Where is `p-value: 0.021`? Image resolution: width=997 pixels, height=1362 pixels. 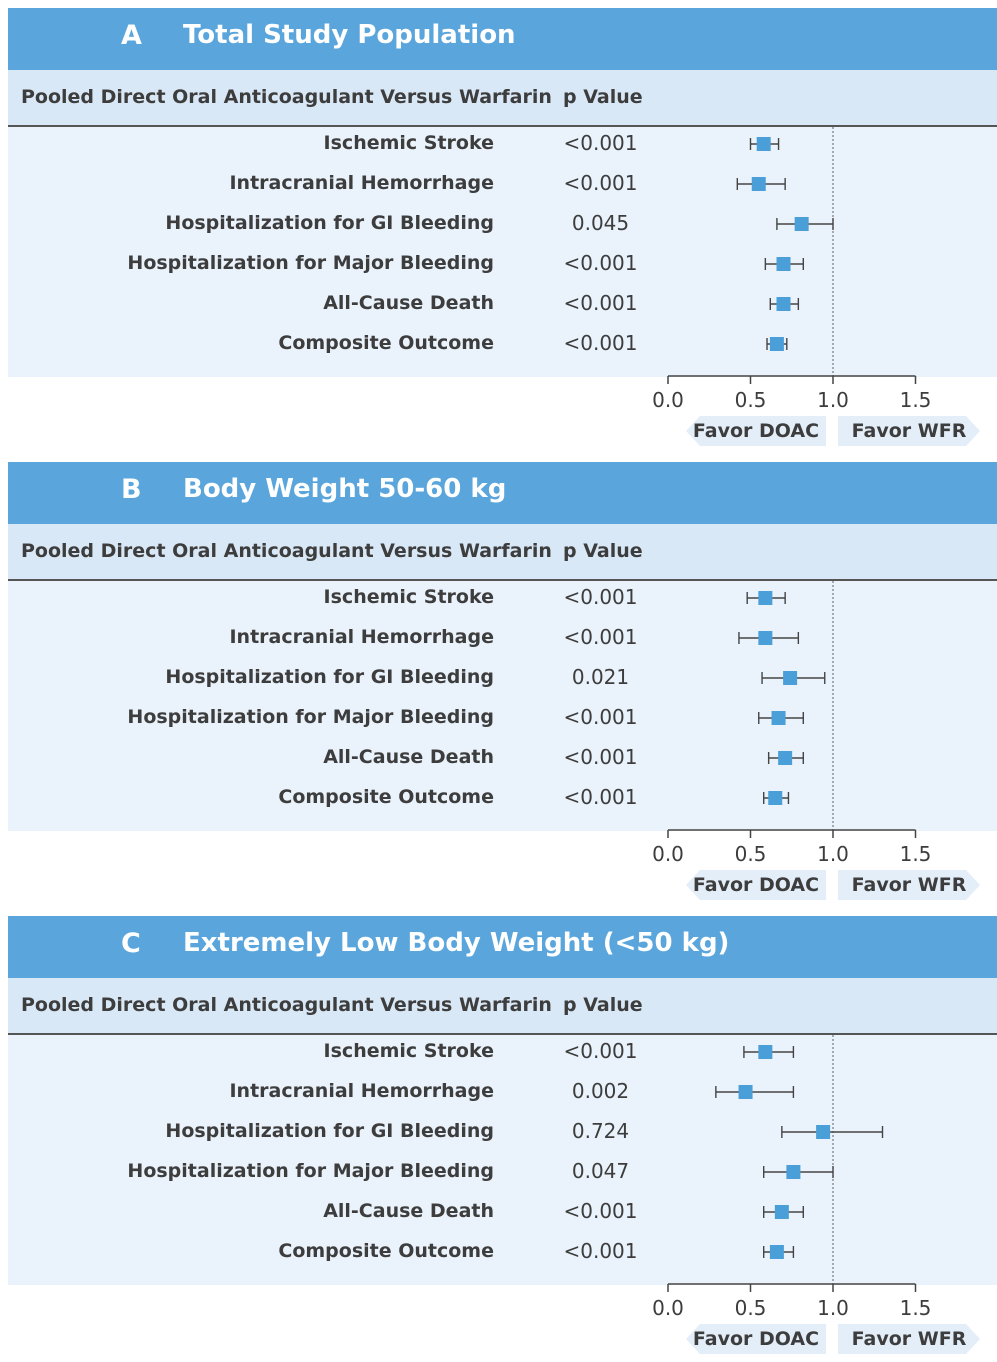 p-value: 0.021 is located at coordinates (600, 677).